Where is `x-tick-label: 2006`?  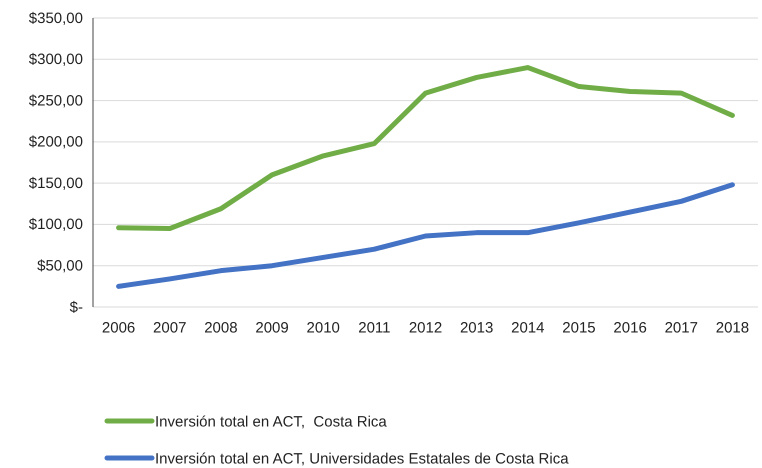
x-tick-label: 2006 is located at coordinates (119, 328).